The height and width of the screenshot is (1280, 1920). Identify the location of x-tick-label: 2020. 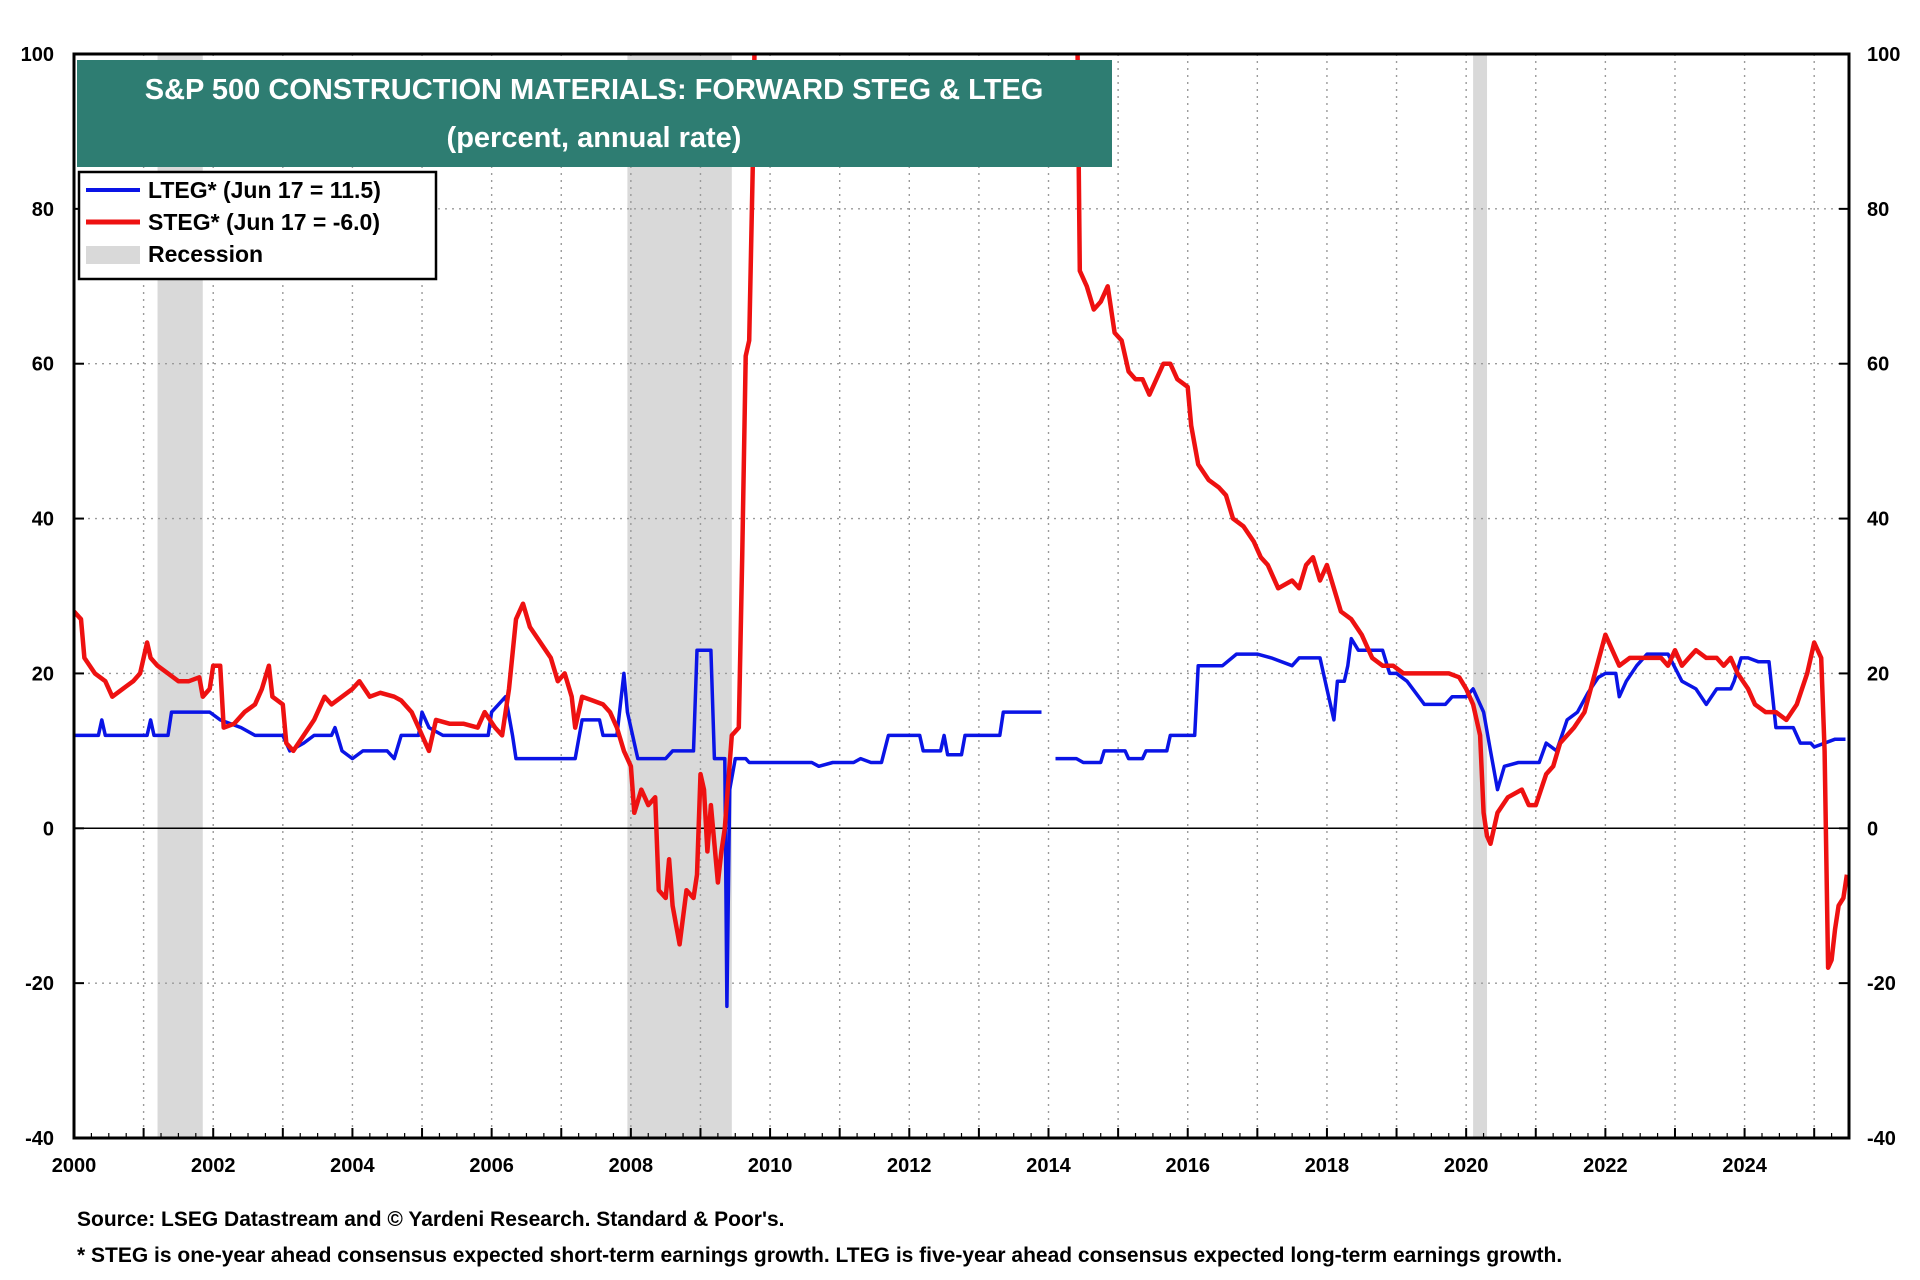
(1466, 1166).